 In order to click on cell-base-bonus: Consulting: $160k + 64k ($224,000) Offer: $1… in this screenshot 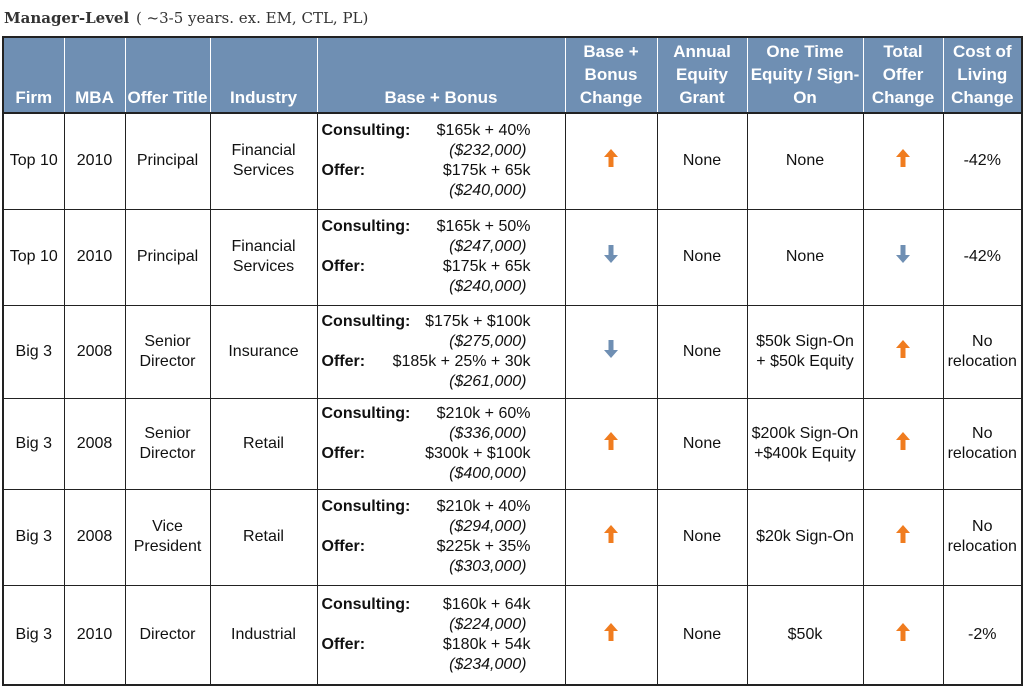, I will do `click(441, 635)`.